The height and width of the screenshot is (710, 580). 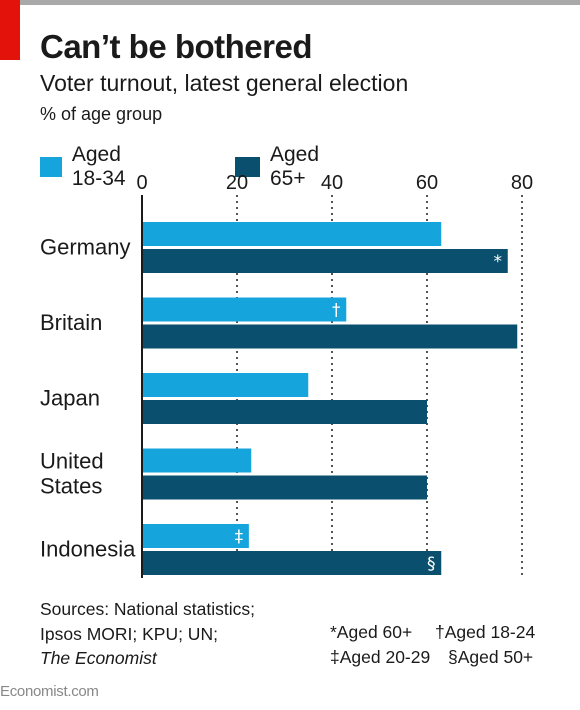 I want to click on category-label: Germany, so click(x=85, y=247).